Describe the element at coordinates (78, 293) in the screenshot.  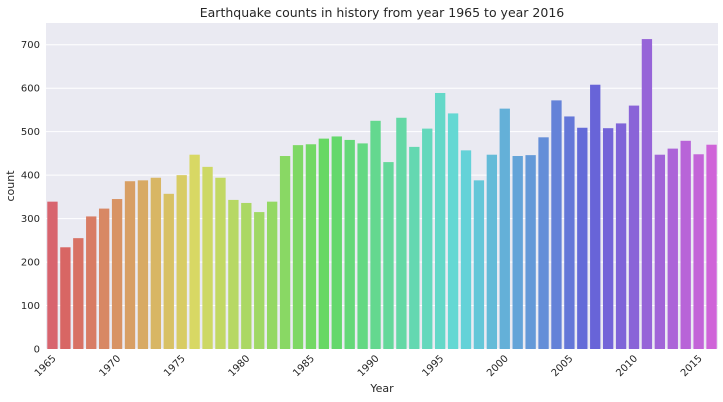
I see `bar-1967` at that location.